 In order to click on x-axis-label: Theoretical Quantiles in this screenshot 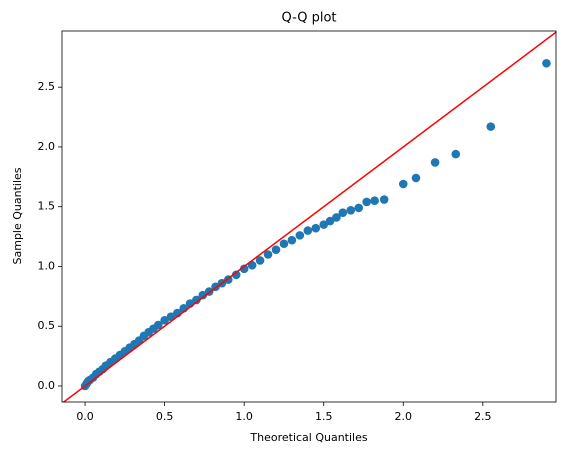, I will do `click(308, 437)`.